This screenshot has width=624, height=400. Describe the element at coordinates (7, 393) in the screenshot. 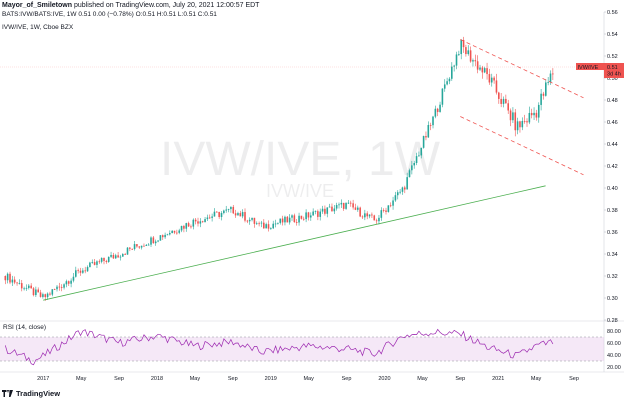

I see `tradingview-logo-icon` at that location.